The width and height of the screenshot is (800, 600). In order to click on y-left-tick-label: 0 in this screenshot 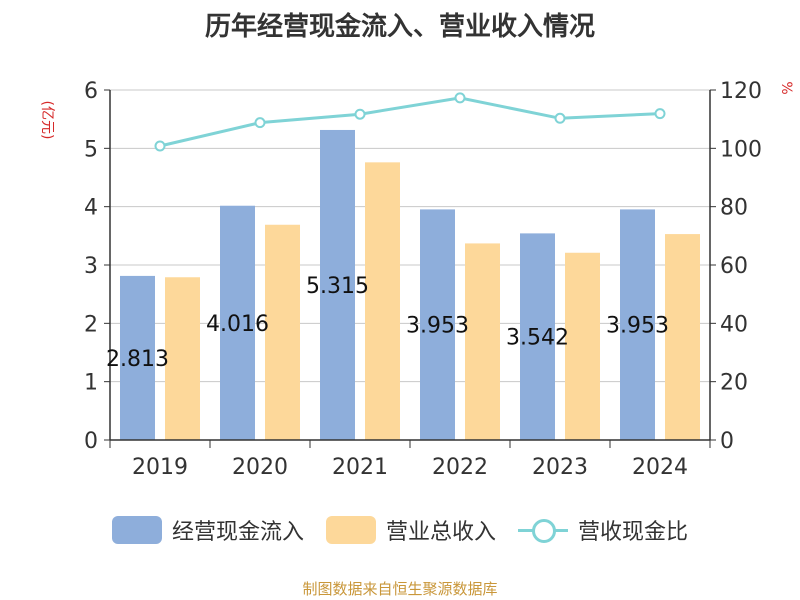, I will do `click(91, 441)`.